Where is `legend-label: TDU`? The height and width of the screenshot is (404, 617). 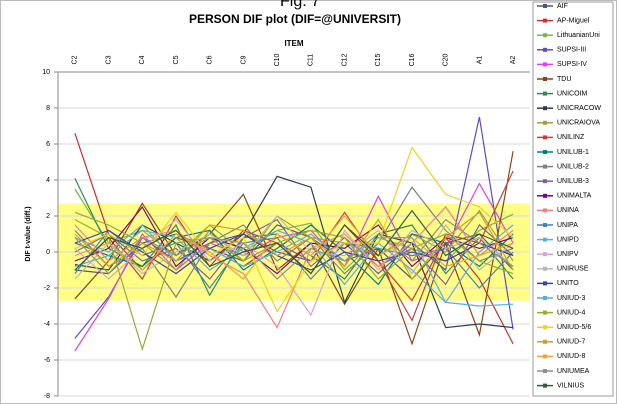
legend-label: TDU is located at coordinates (564, 79).